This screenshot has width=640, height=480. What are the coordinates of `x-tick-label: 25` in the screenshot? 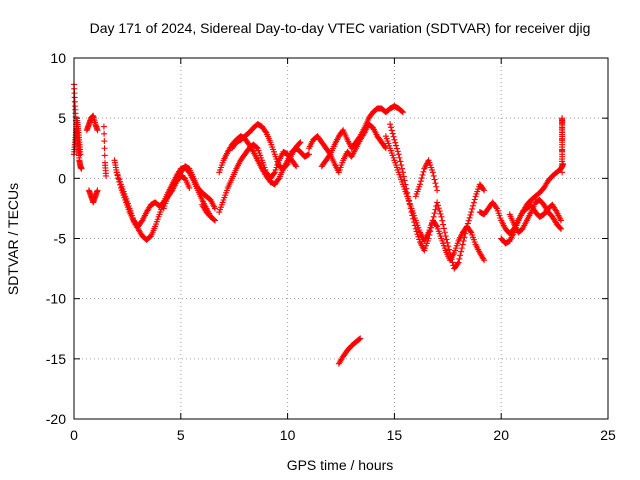 It's located at (608, 435).